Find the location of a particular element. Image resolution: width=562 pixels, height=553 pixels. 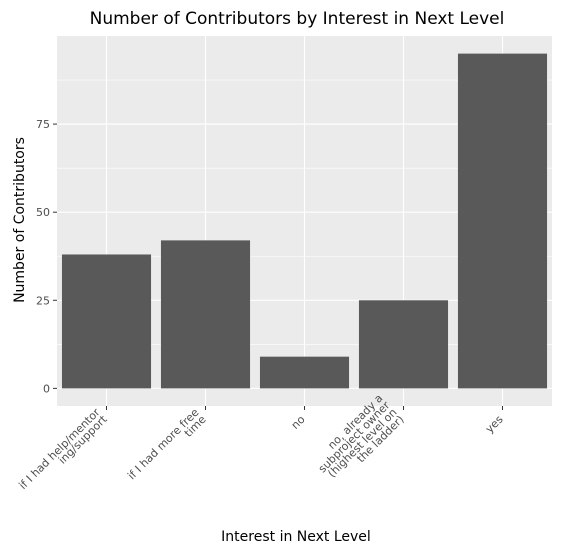

x-tick-label-line: no is located at coordinates (298, 422).